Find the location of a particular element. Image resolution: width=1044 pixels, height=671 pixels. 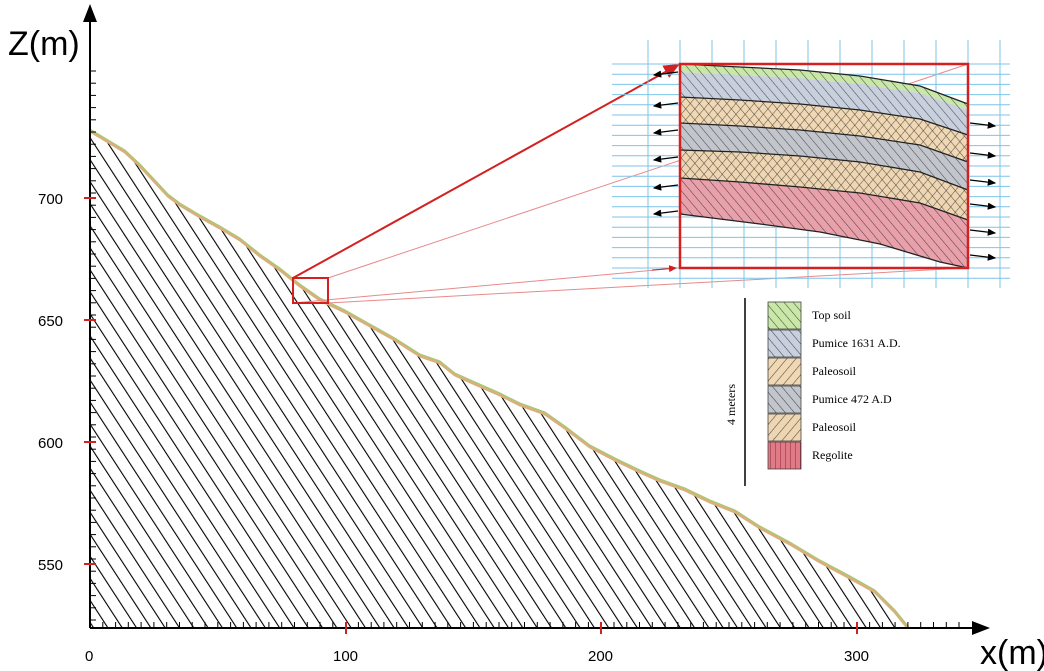

x-axis-title: x(m) is located at coordinates (1012, 652).